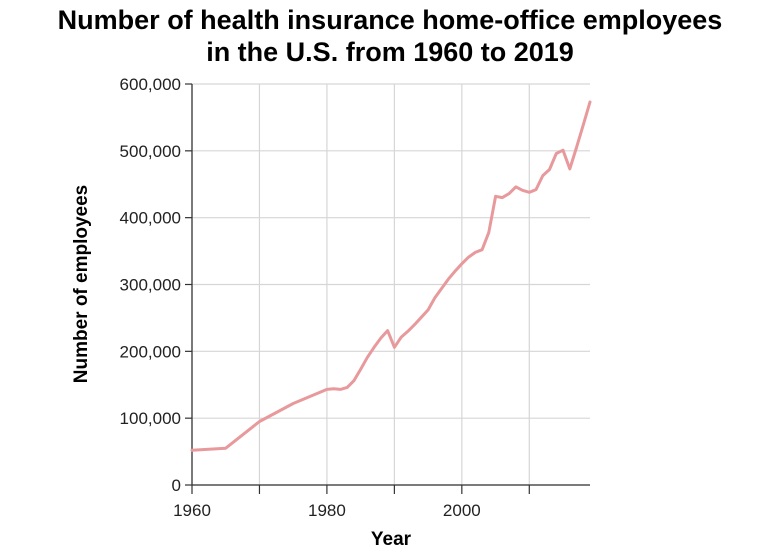 This screenshot has height=558, width=780. Describe the element at coordinates (150, 351) in the screenshot. I see `y-tick-label: 200,000` at that location.